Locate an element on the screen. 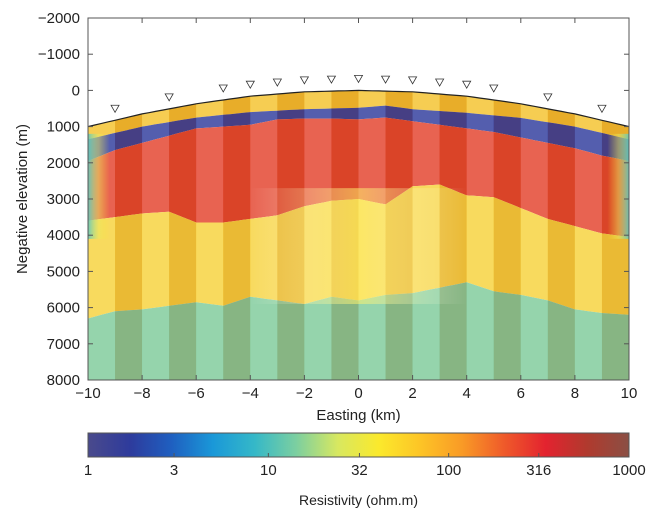 This screenshot has width=662, height=513. topography-line is located at coordinates (358, 108).